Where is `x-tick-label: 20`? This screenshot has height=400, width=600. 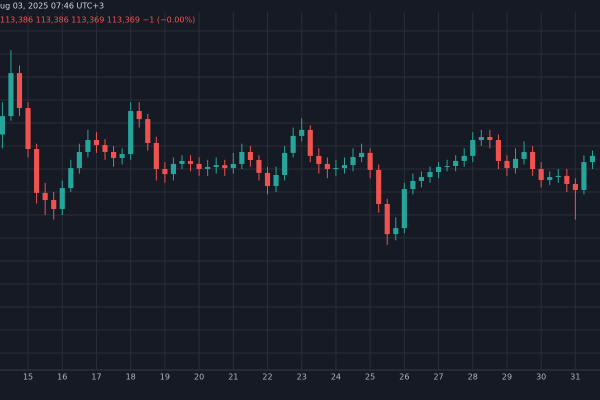
x-tick-label: 20 is located at coordinates (199, 377).